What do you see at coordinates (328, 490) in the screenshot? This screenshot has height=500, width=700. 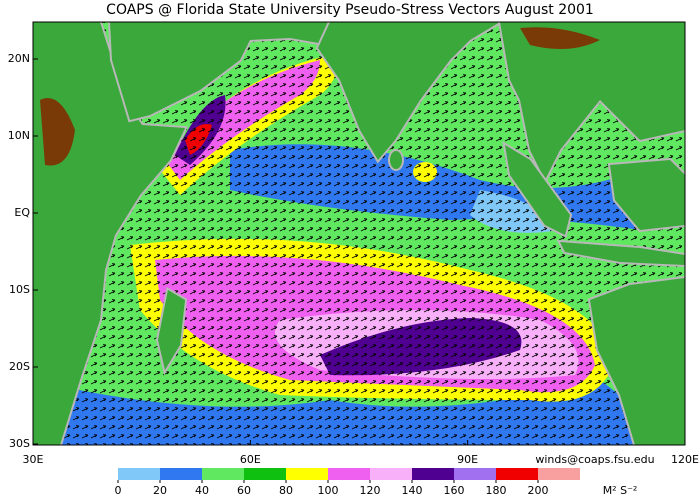 I see `colorbar-tick-label: 100` at bounding box center [328, 490].